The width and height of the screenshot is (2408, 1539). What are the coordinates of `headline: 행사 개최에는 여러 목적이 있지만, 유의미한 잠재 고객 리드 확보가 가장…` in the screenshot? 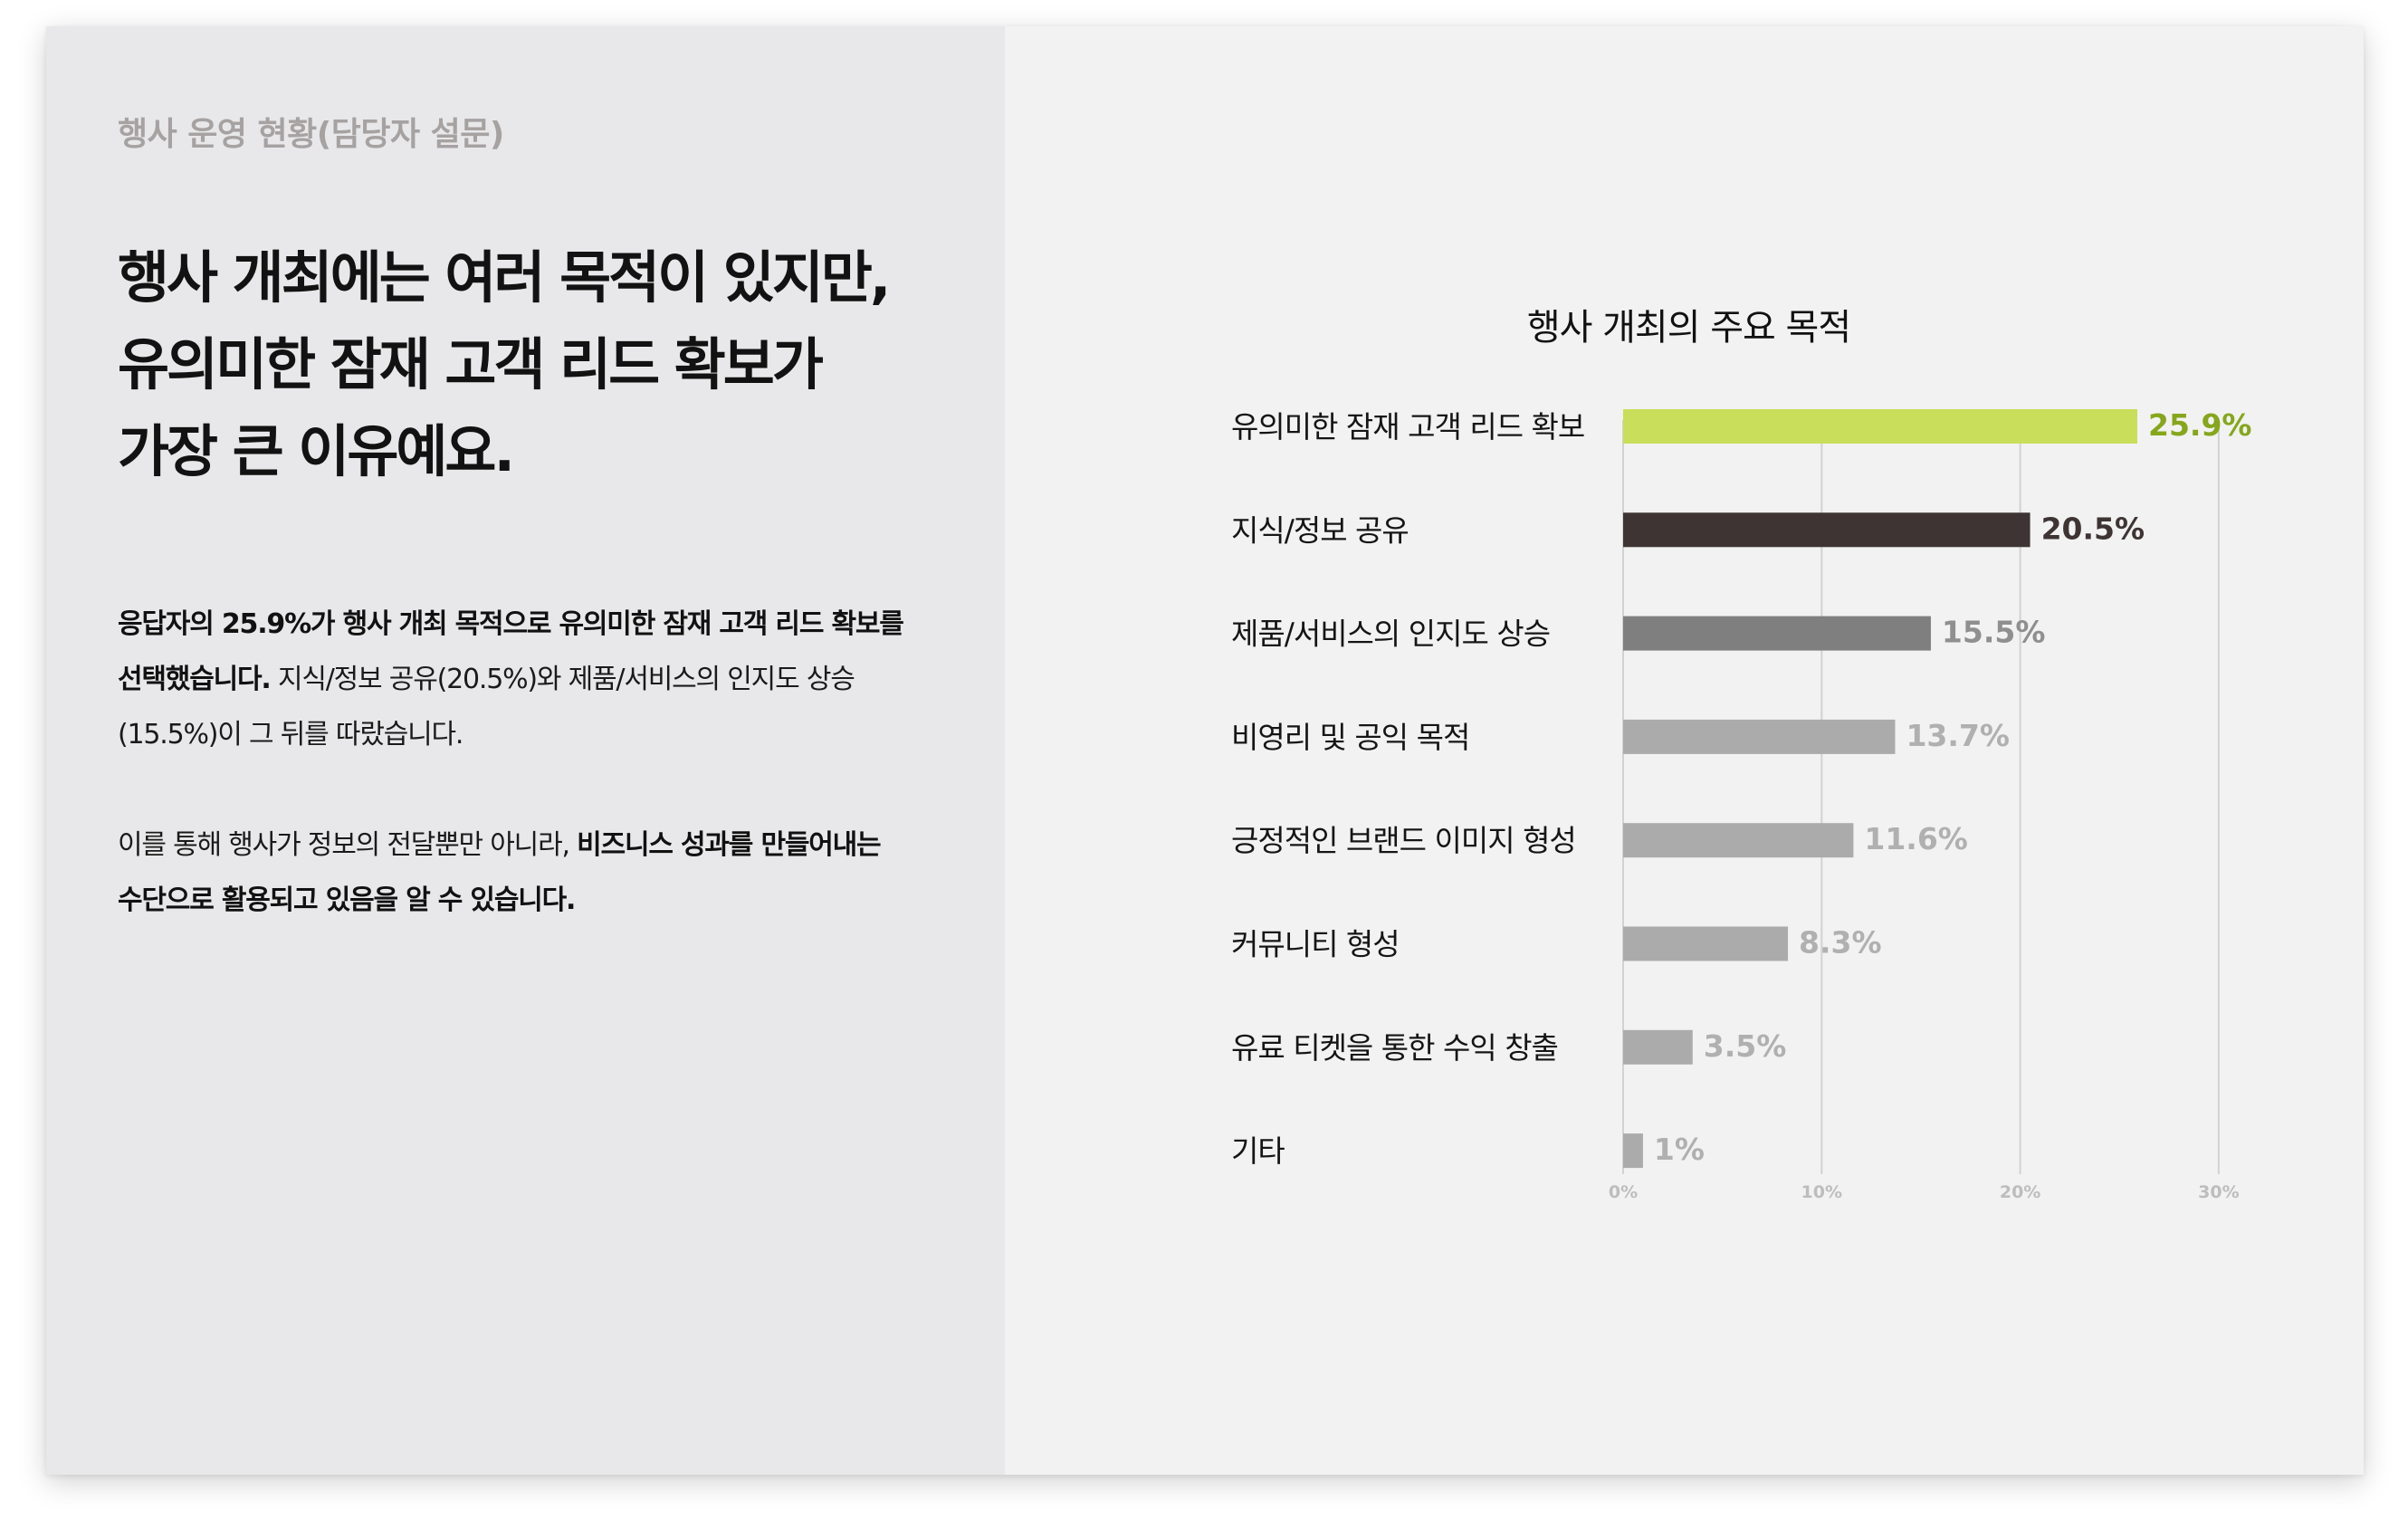 It's located at (552, 364).